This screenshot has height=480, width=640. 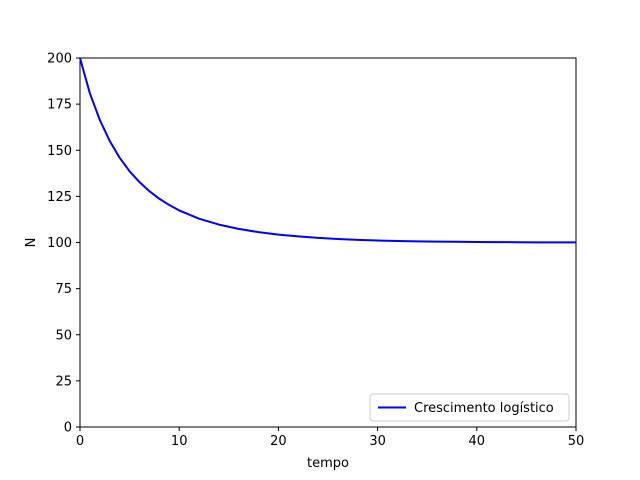 I want to click on x-tick-label: 30, so click(x=377, y=441).